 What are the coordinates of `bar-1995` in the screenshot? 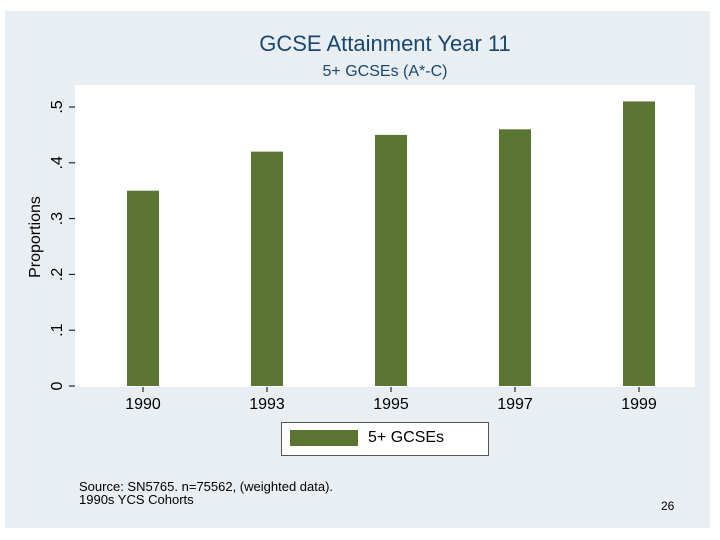 It's located at (391, 260).